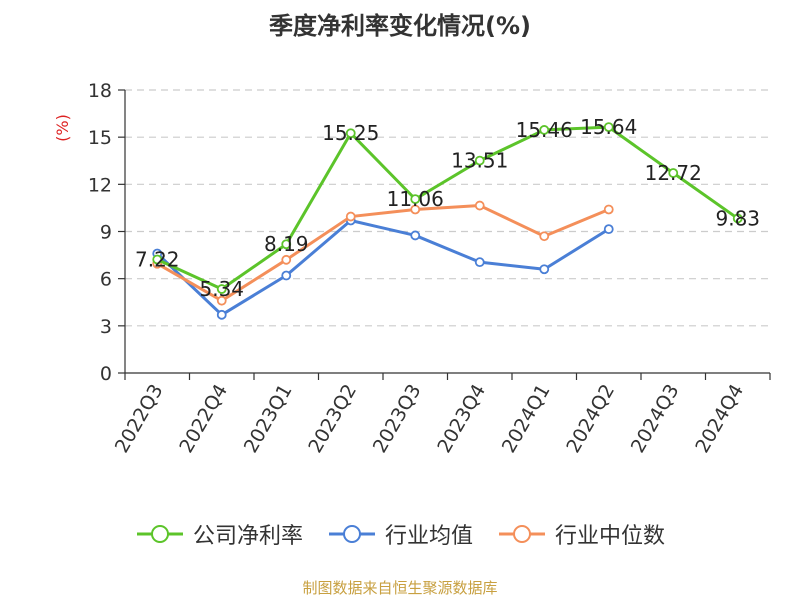 This screenshot has width=800, height=600. I want to click on legend-item: 公司净利率, so click(219, 534).